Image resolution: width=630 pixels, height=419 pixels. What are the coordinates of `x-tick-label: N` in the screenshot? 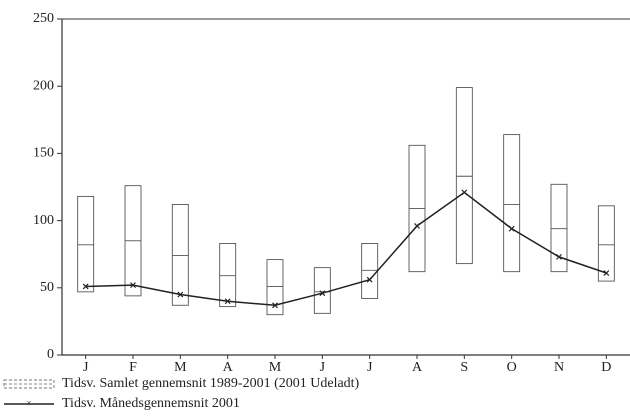 It's located at (559, 367).